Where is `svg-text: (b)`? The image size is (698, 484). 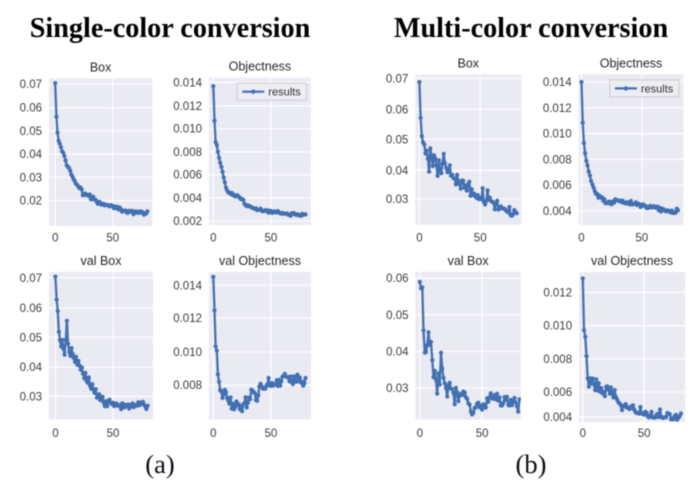 svg-text: (b) is located at coordinates (531, 464).